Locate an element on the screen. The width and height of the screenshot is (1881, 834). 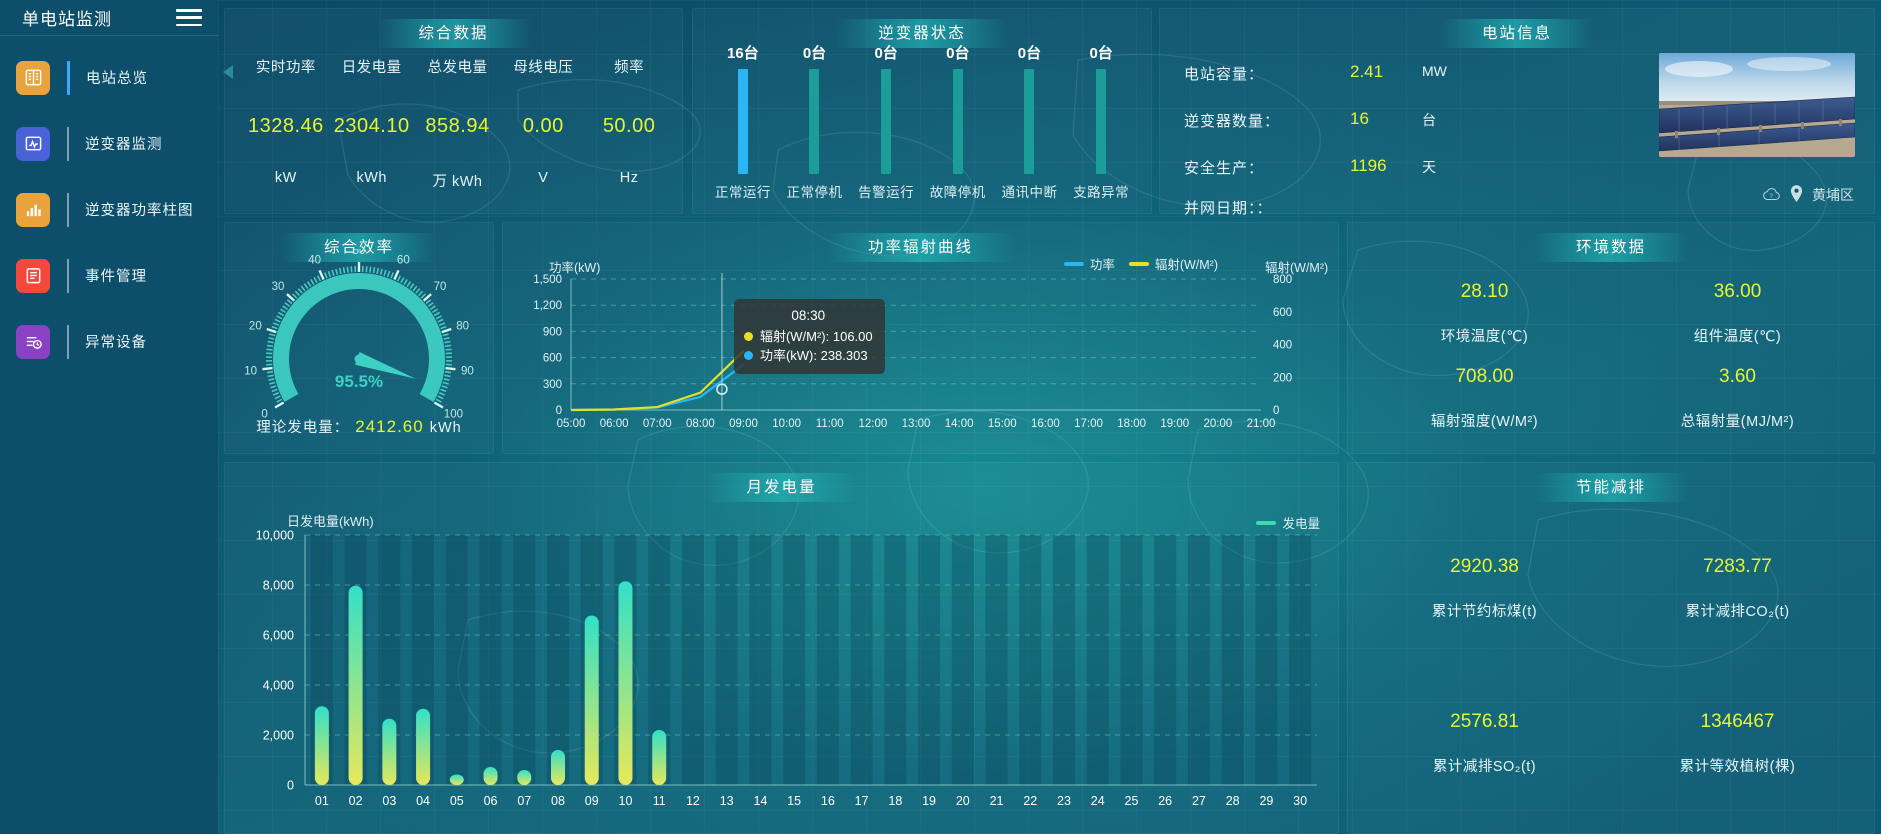
inverter-status-item: 16台 正常运行 is located at coordinates (743, 121).